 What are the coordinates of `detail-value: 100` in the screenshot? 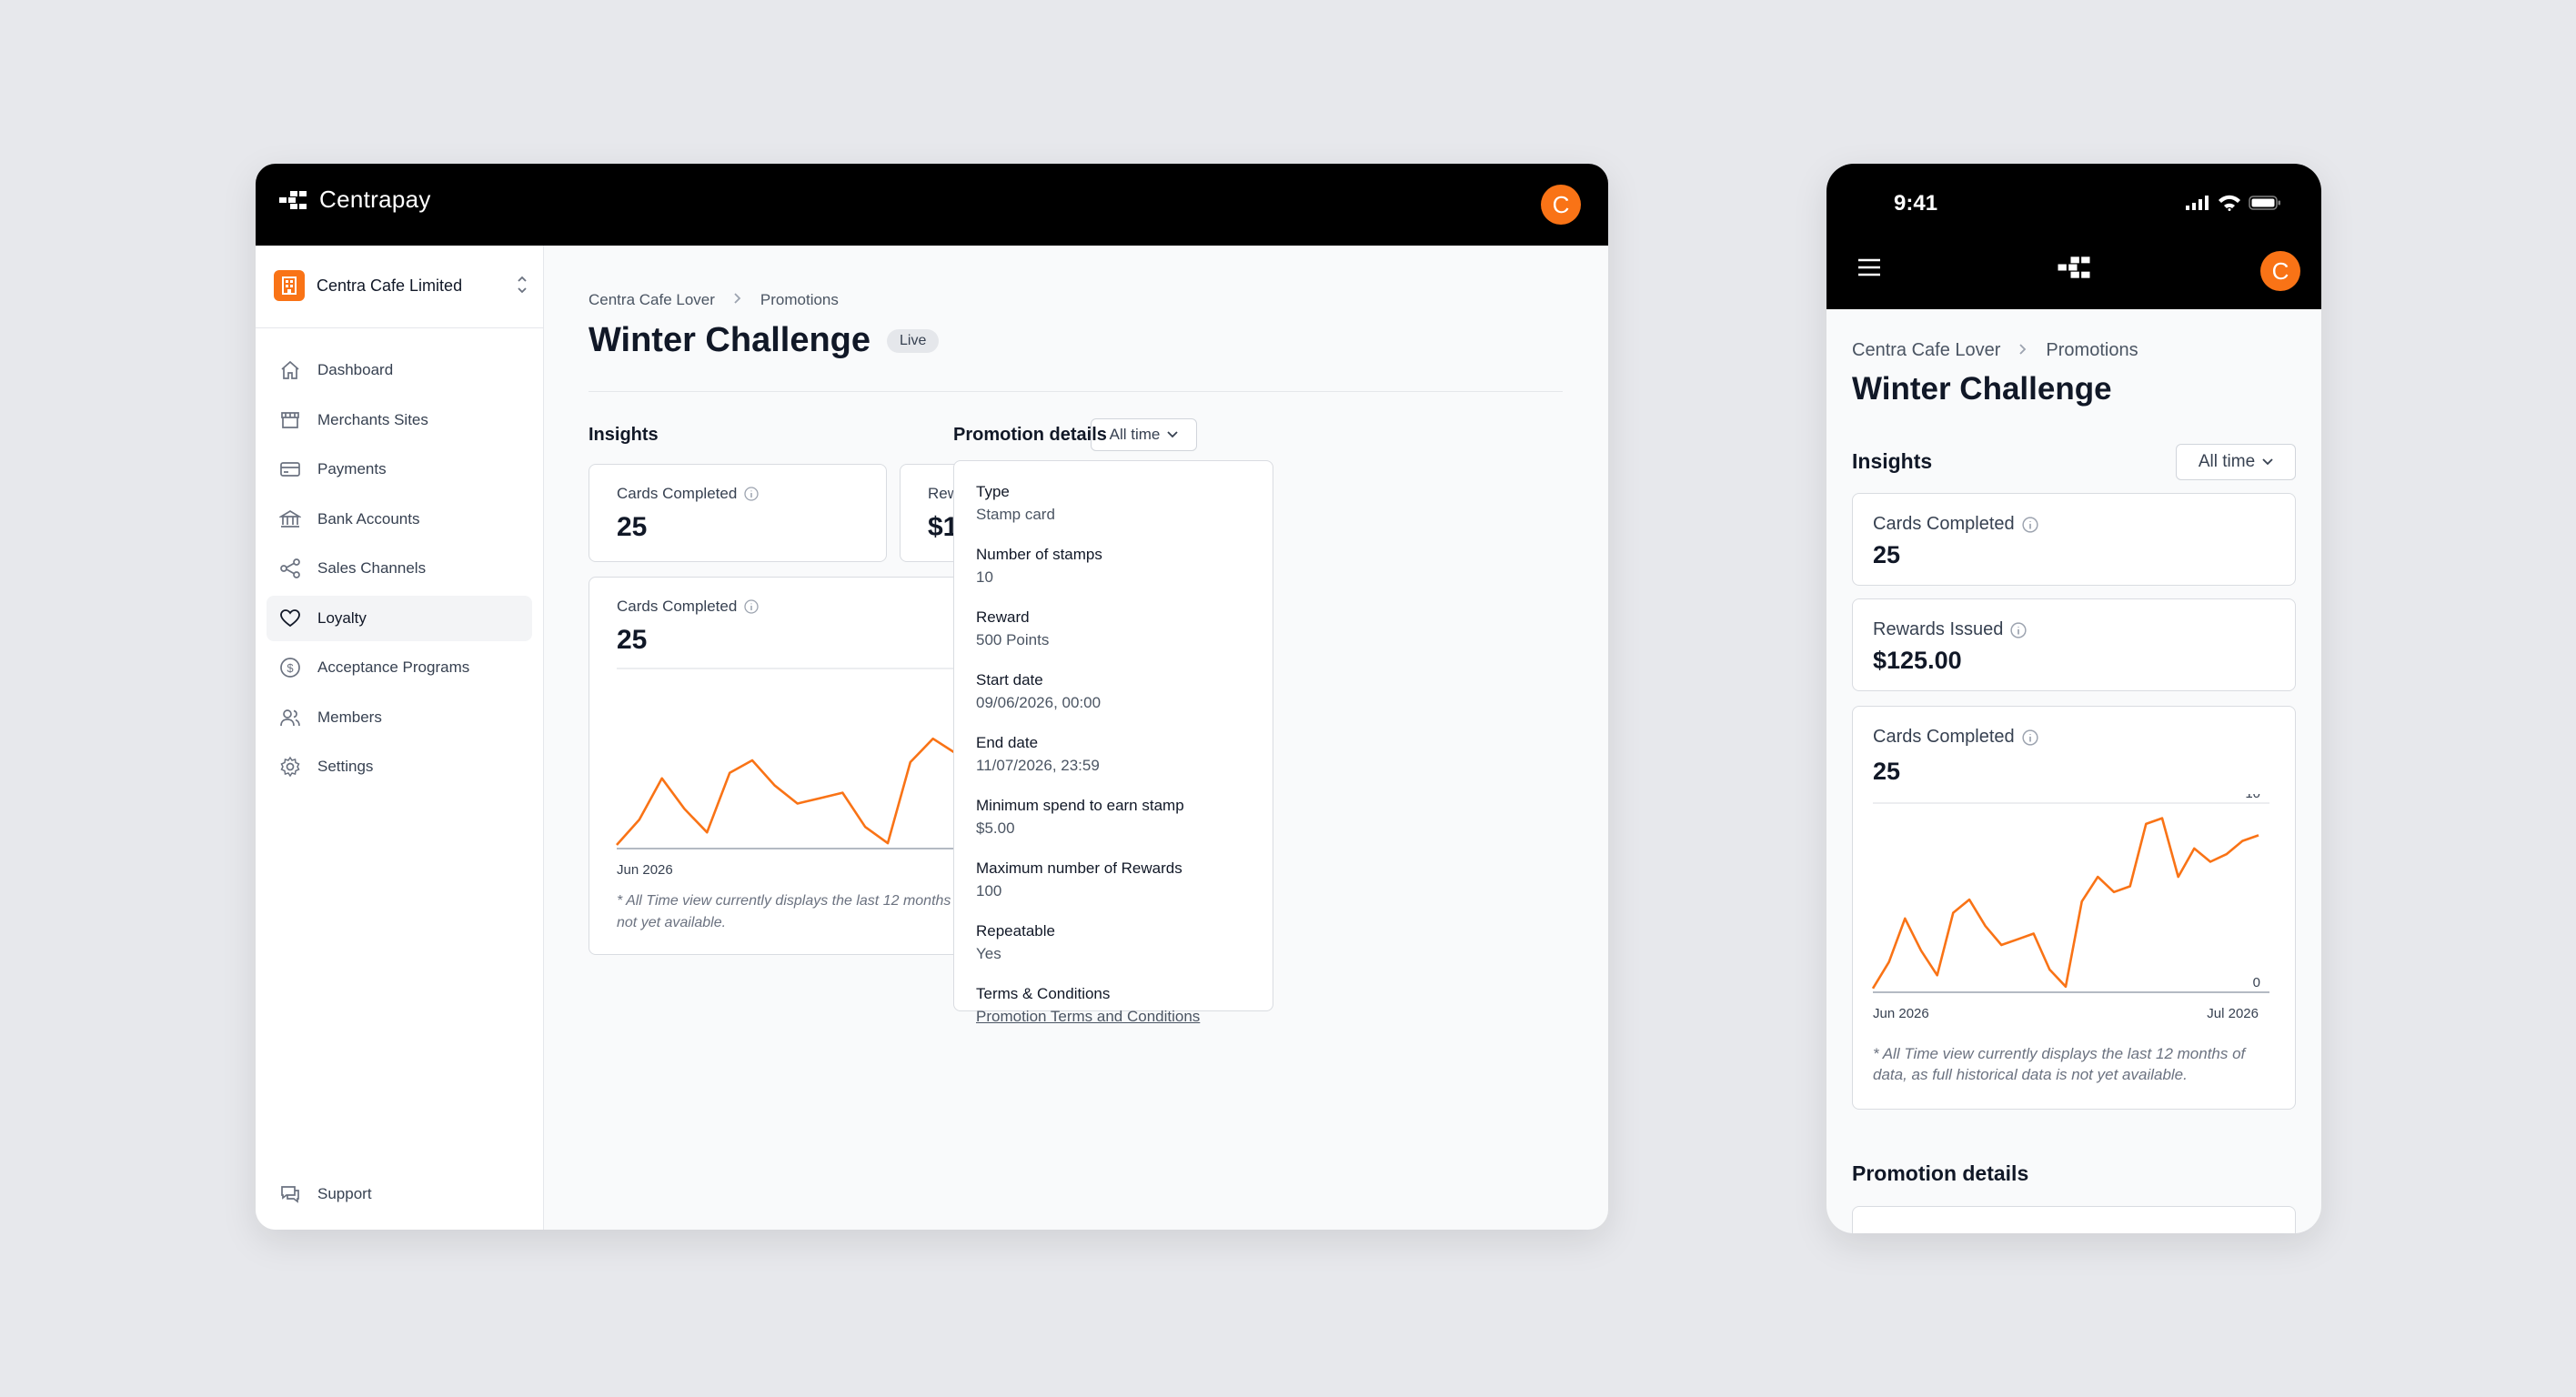 It's located at (989, 891).